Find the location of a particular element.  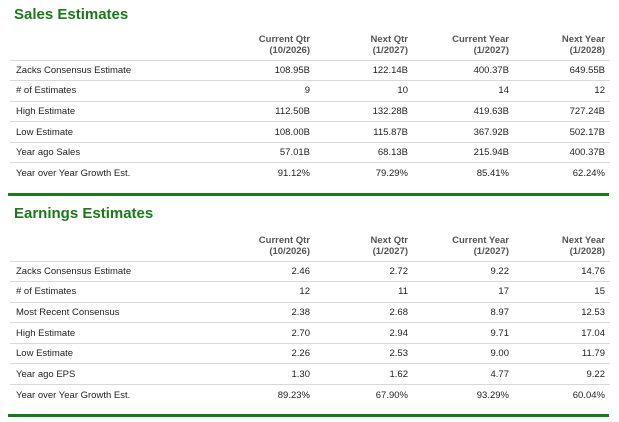

cell-value: 502.17B is located at coordinates (562, 132).